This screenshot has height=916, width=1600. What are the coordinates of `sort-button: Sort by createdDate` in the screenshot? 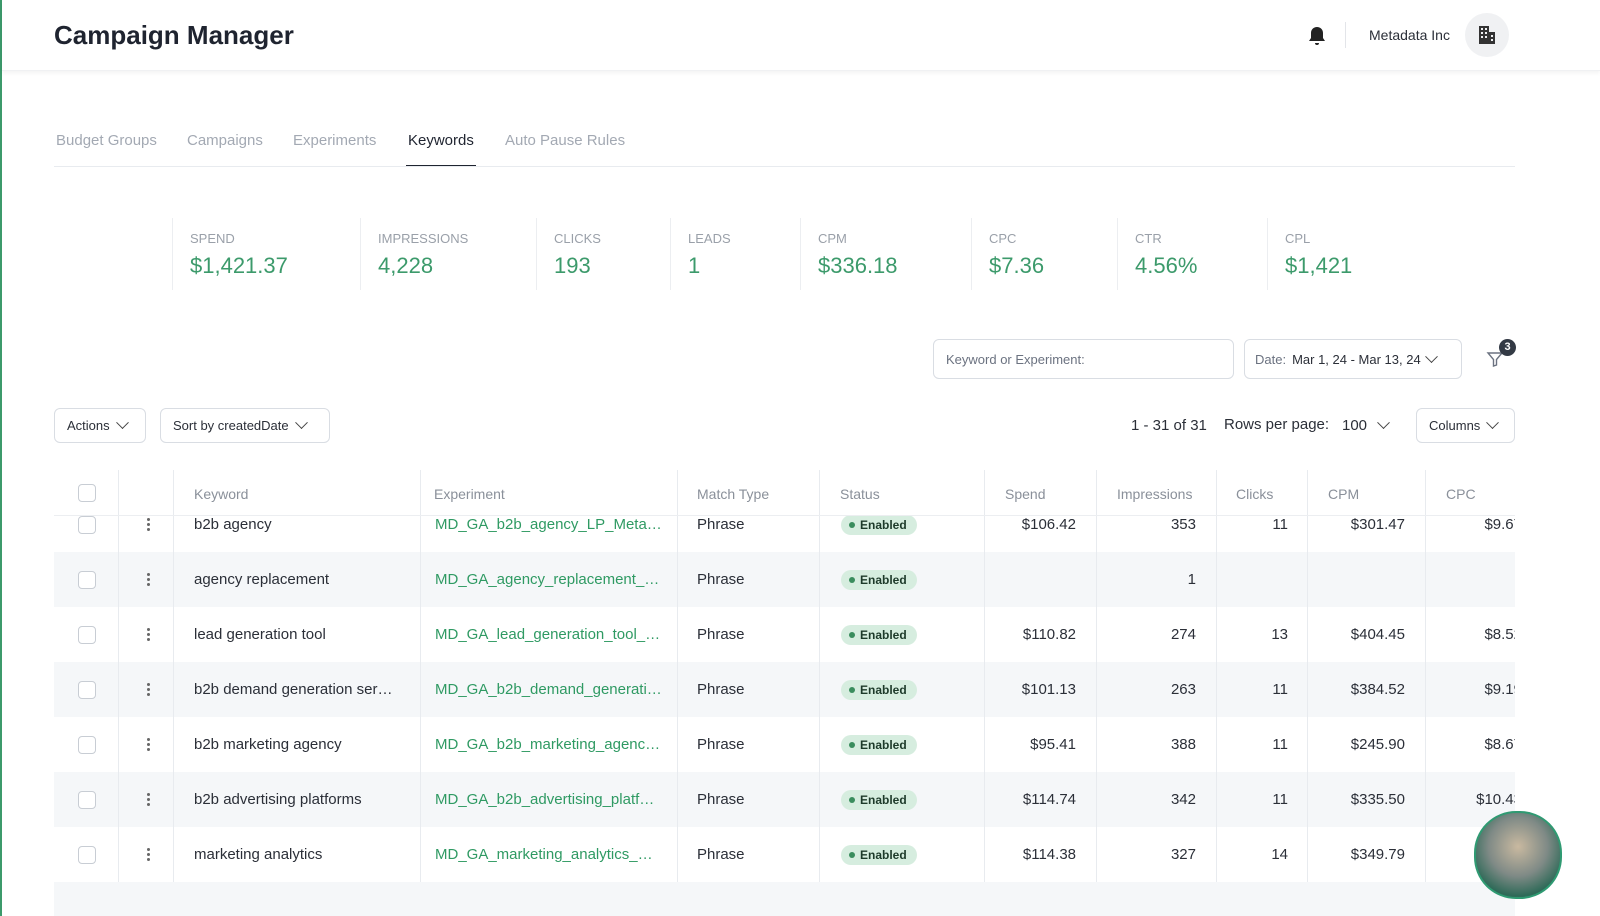 It's located at (245, 425).